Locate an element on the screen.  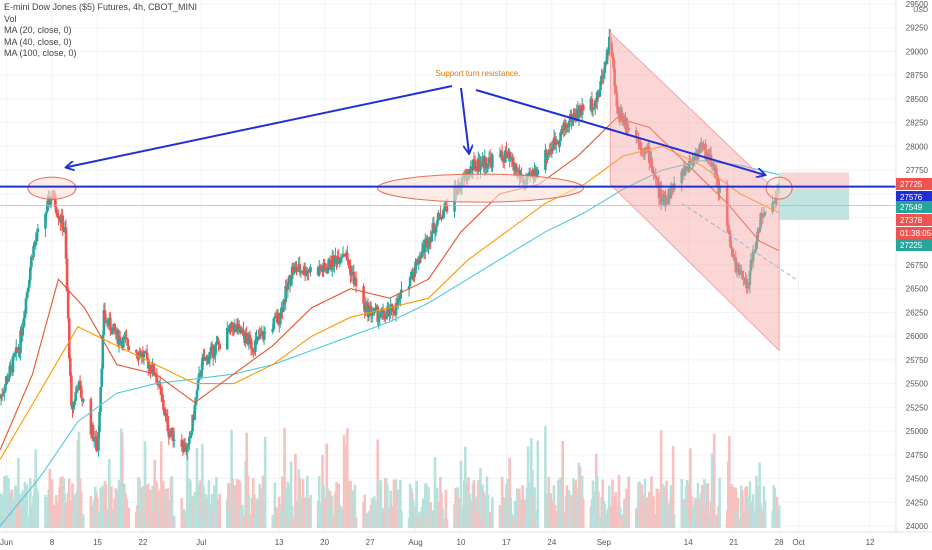
price-tick-label: 29250 is located at coordinates (917, 28).